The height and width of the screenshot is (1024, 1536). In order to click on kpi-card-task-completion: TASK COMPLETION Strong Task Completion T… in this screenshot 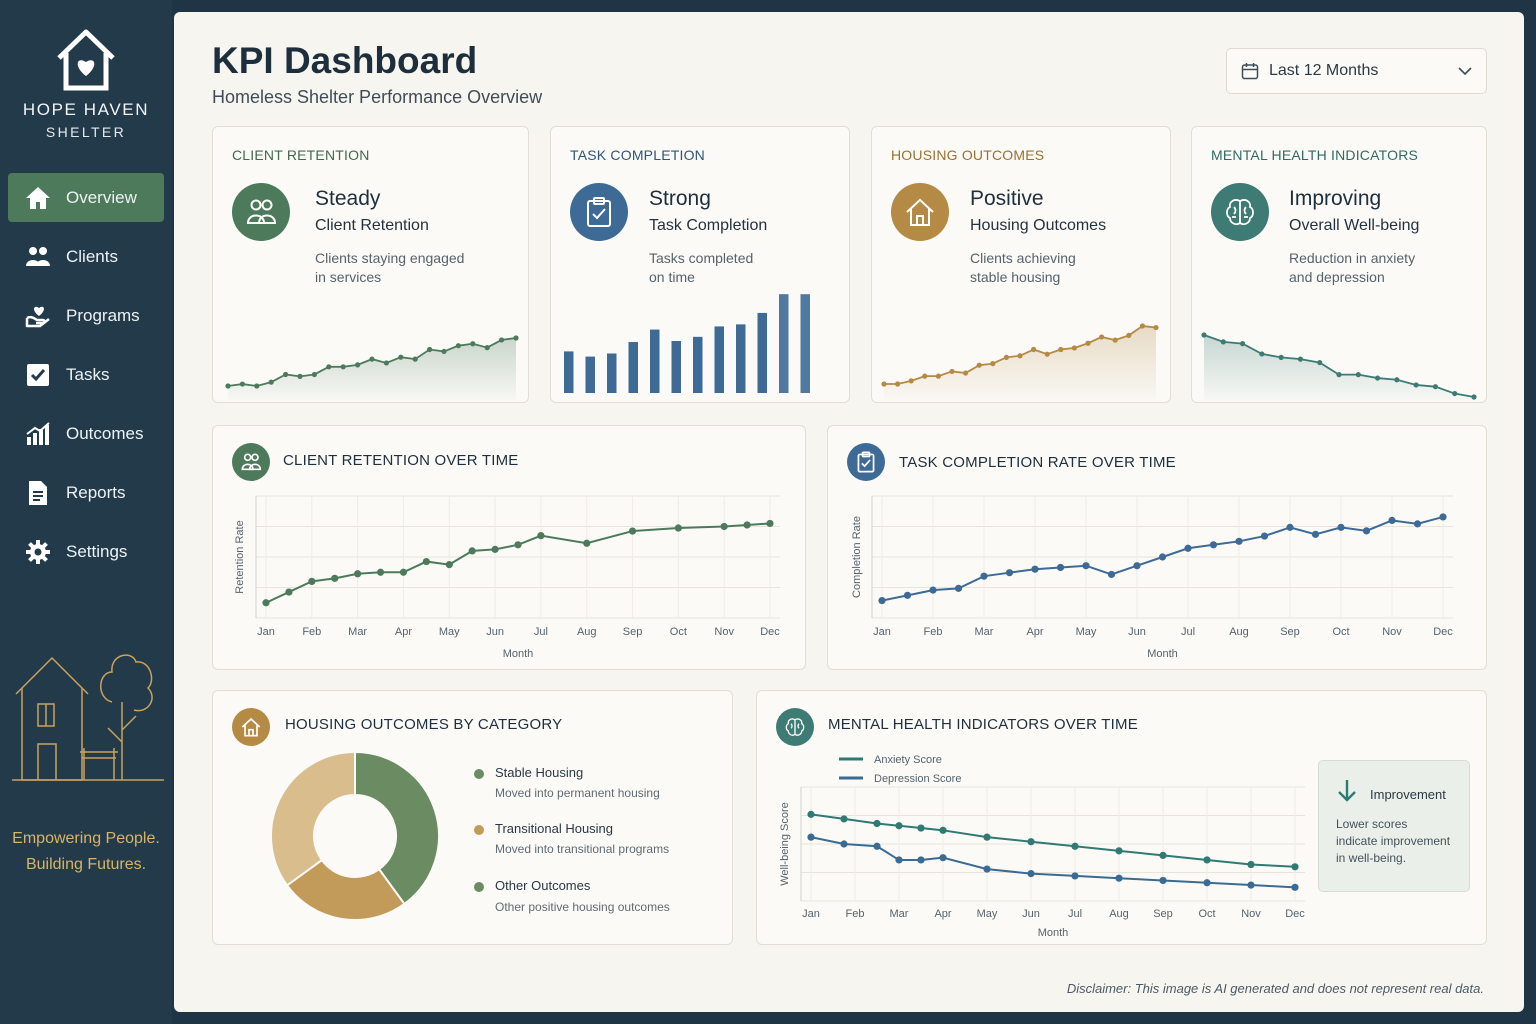, I will do `click(700, 264)`.